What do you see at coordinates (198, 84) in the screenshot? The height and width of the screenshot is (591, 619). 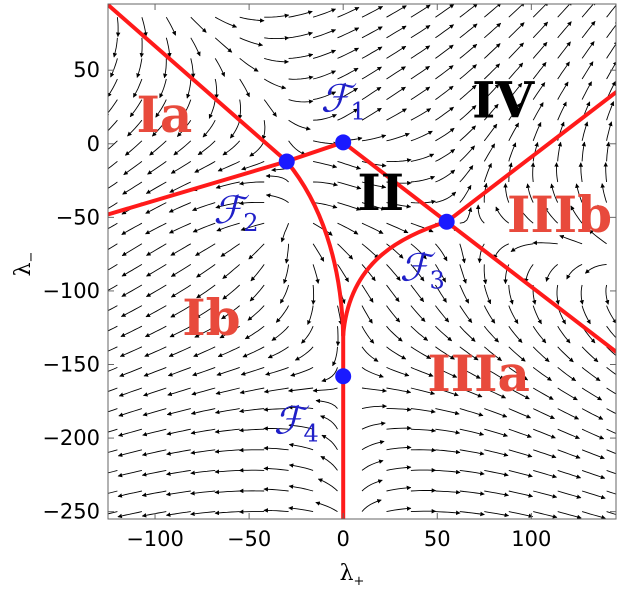 I see `separatrix-ia-ii` at bounding box center [198, 84].